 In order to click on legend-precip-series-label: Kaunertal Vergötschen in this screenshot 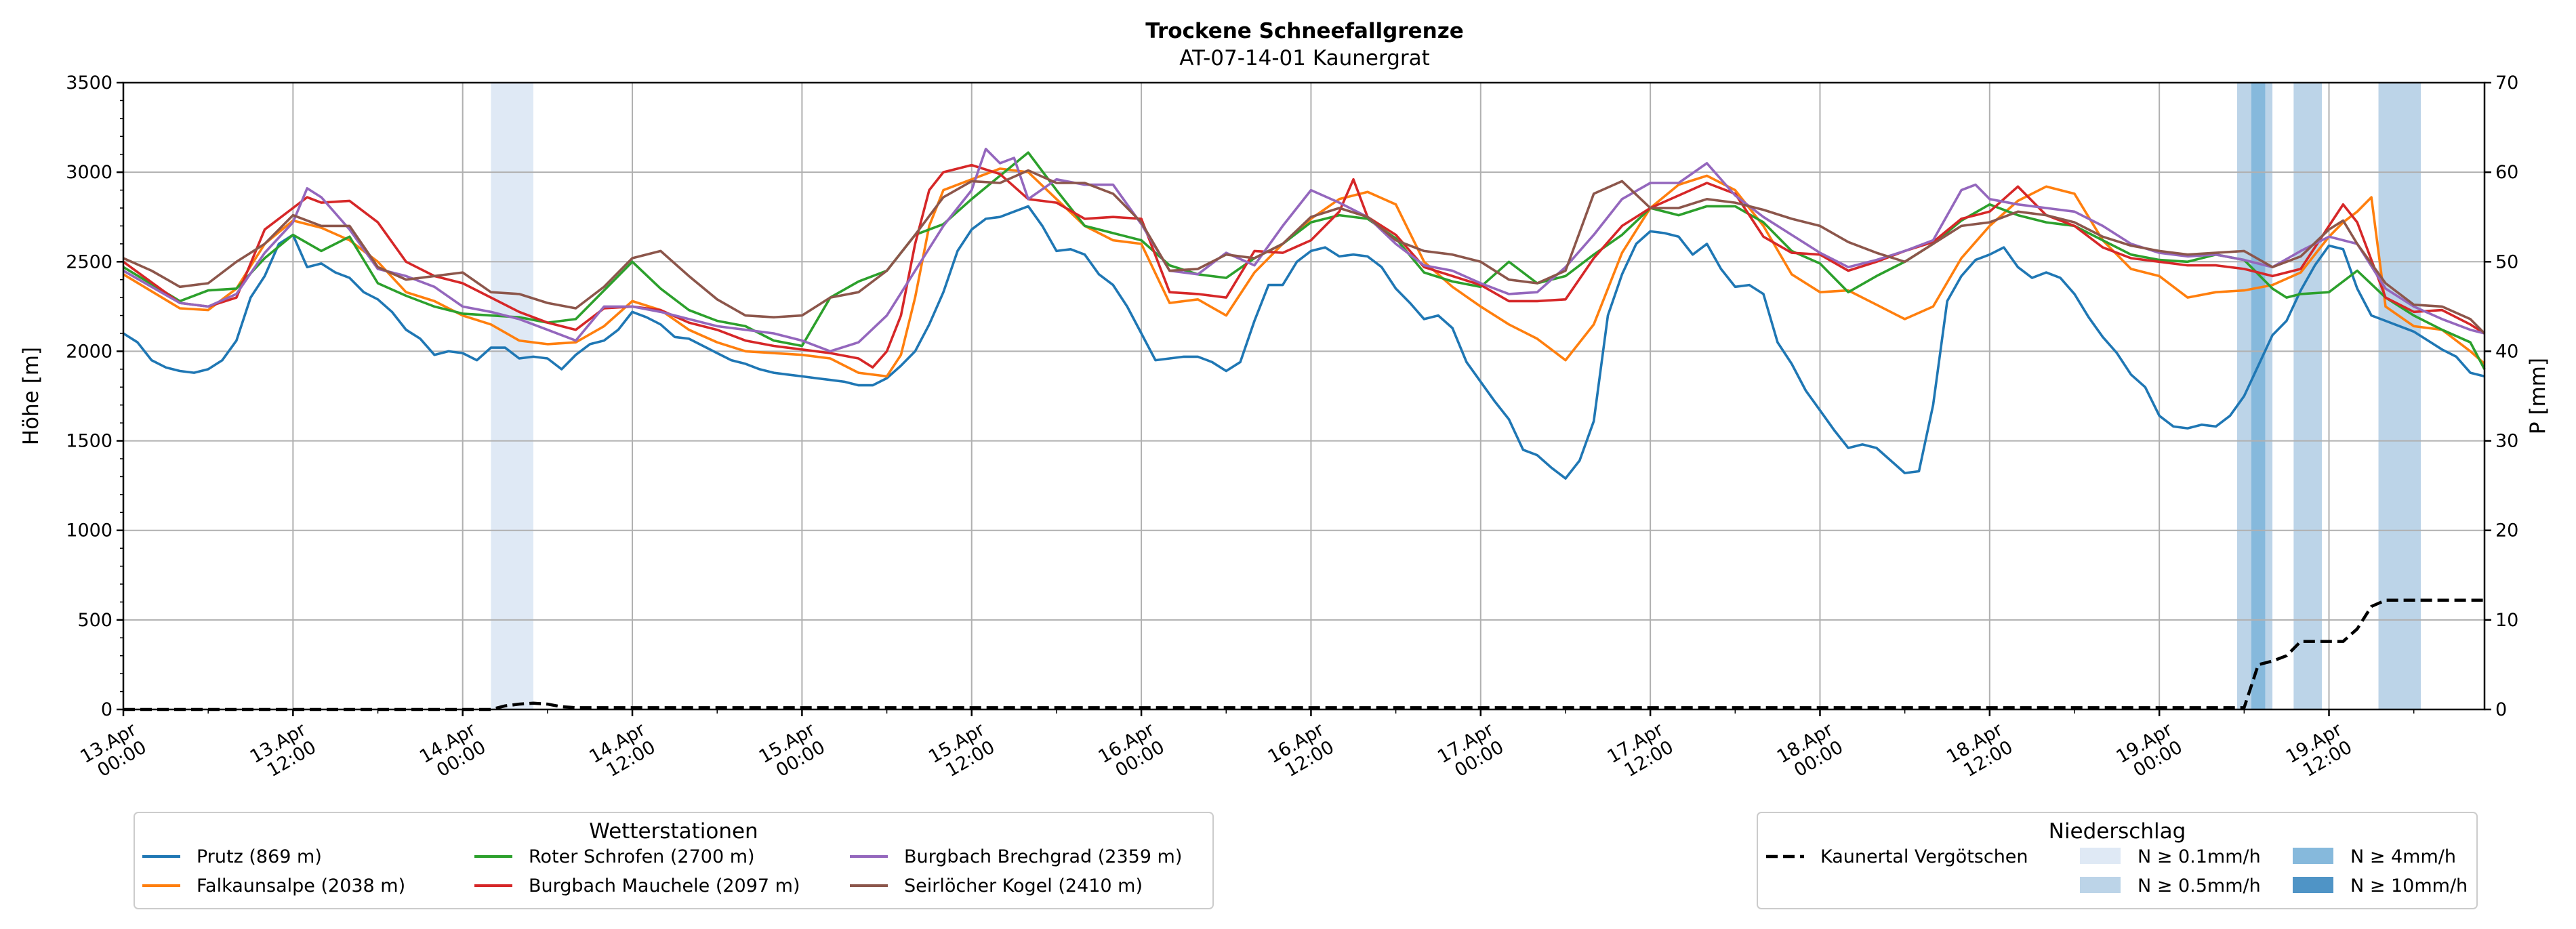, I will do `click(1924, 856)`.